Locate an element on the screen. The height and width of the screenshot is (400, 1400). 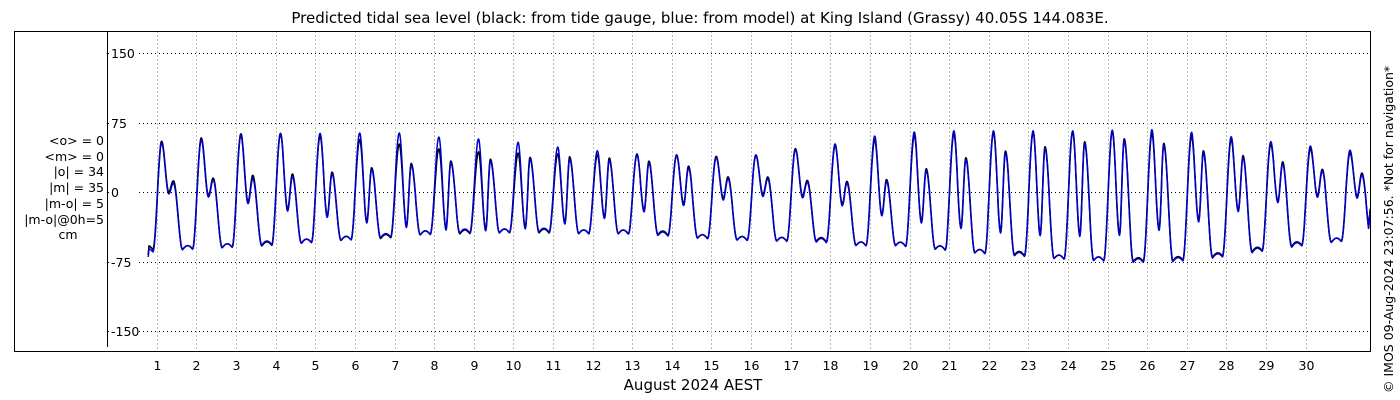
x-tick-label: 30 is located at coordinates (1307, 365).